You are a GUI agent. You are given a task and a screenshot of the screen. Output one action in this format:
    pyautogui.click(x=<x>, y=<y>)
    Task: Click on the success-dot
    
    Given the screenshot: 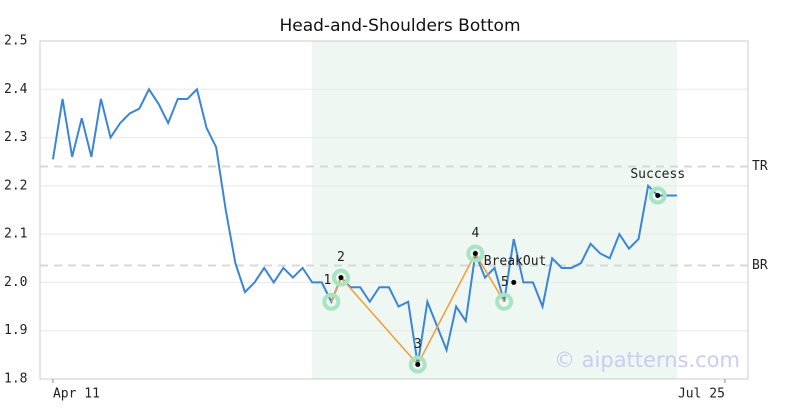 What is the action you would take?
    pyautogui.click(x=658, y=196)
    